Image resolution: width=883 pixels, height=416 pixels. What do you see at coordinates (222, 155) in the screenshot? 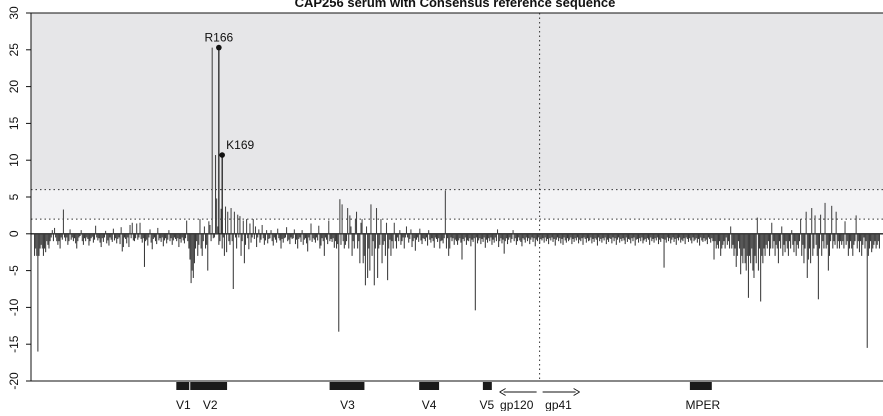
I see `peak-point-k169` at bounding box center [222, 155].